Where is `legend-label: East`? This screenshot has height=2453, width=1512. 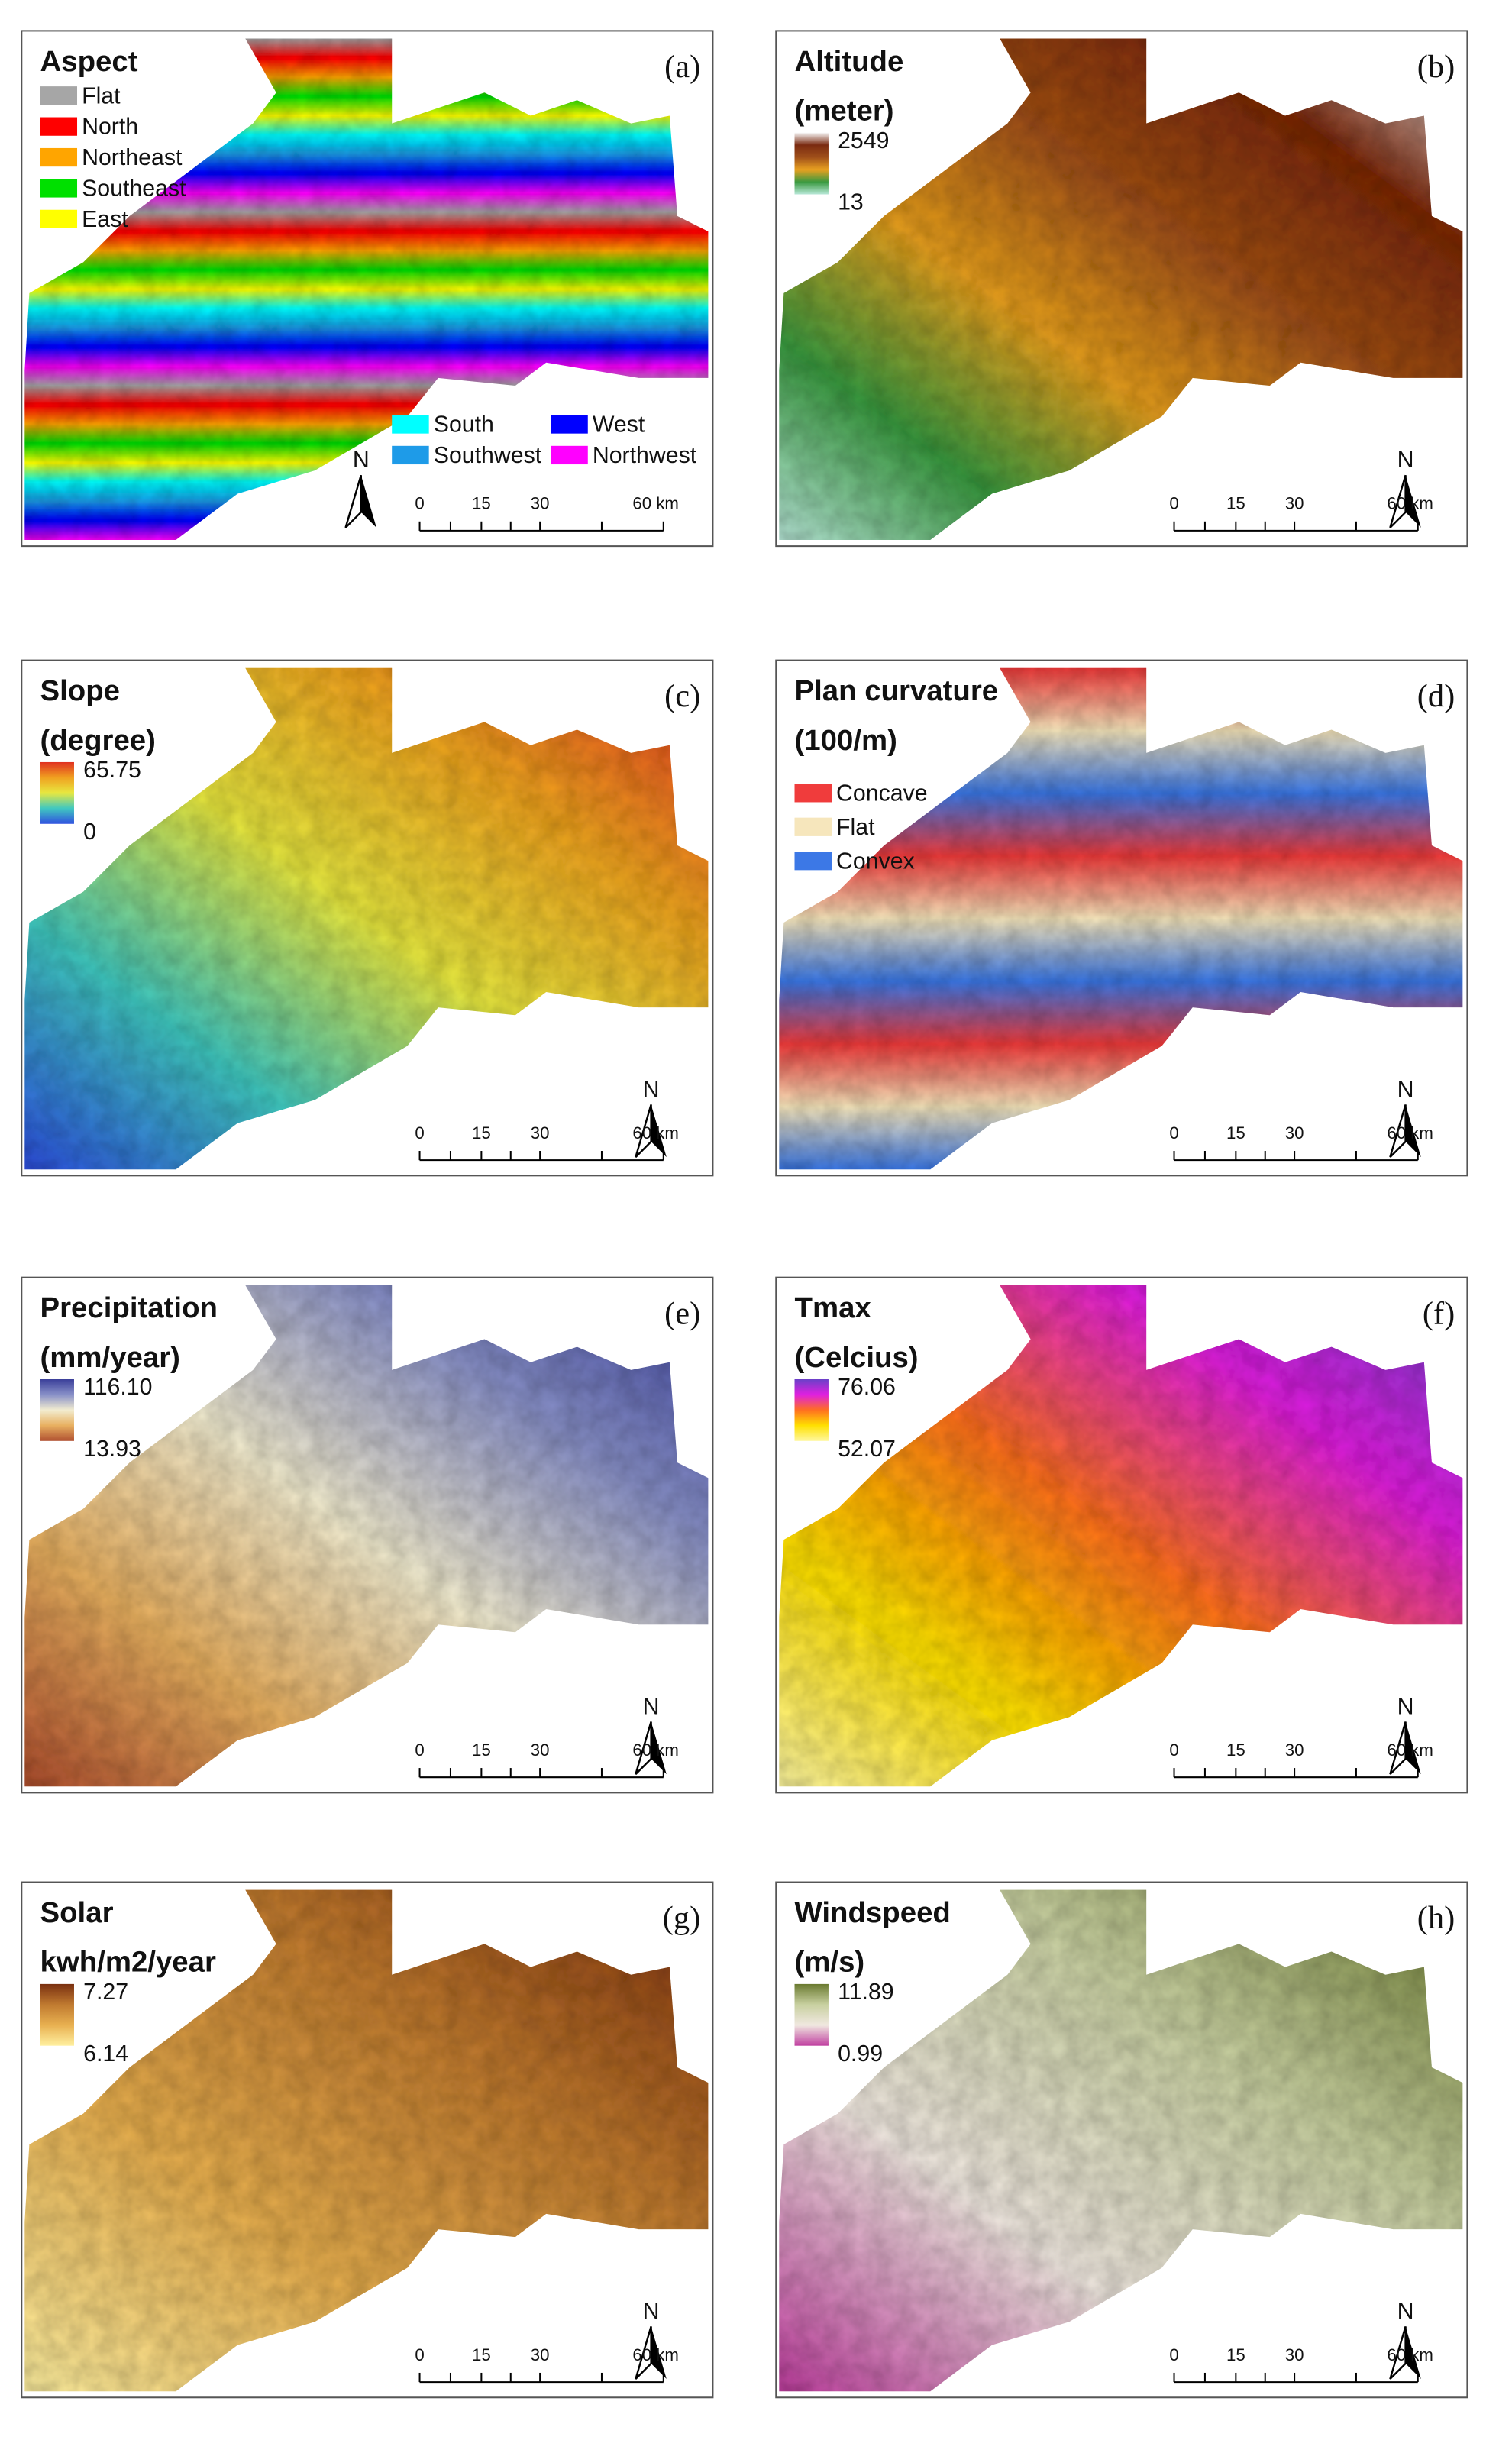 legend-label: East is located at coordinates (105, 219).